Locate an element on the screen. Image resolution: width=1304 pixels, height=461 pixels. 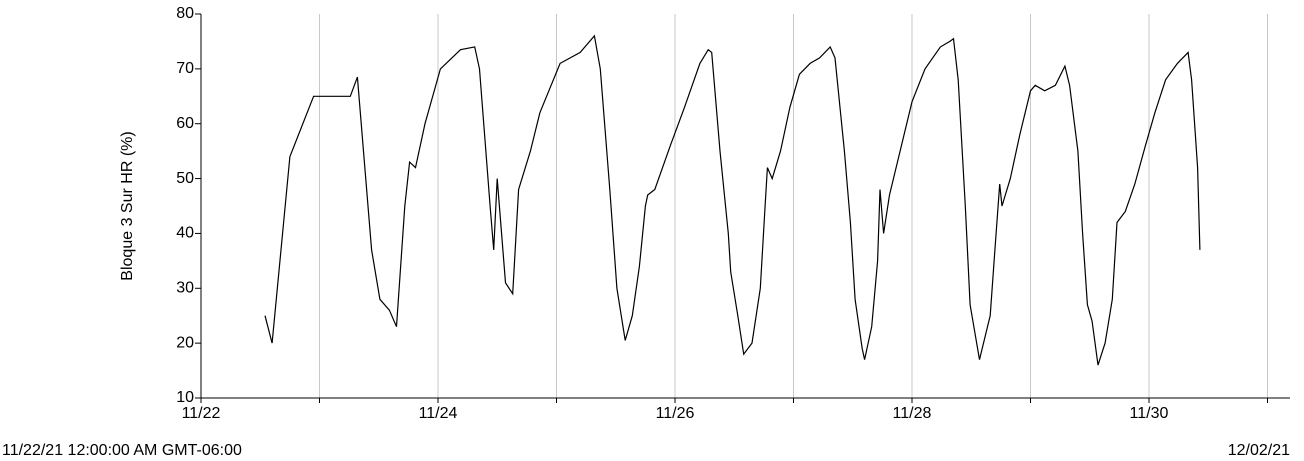
x-tick-label: 11/22 is located at coordinates (201, 413).